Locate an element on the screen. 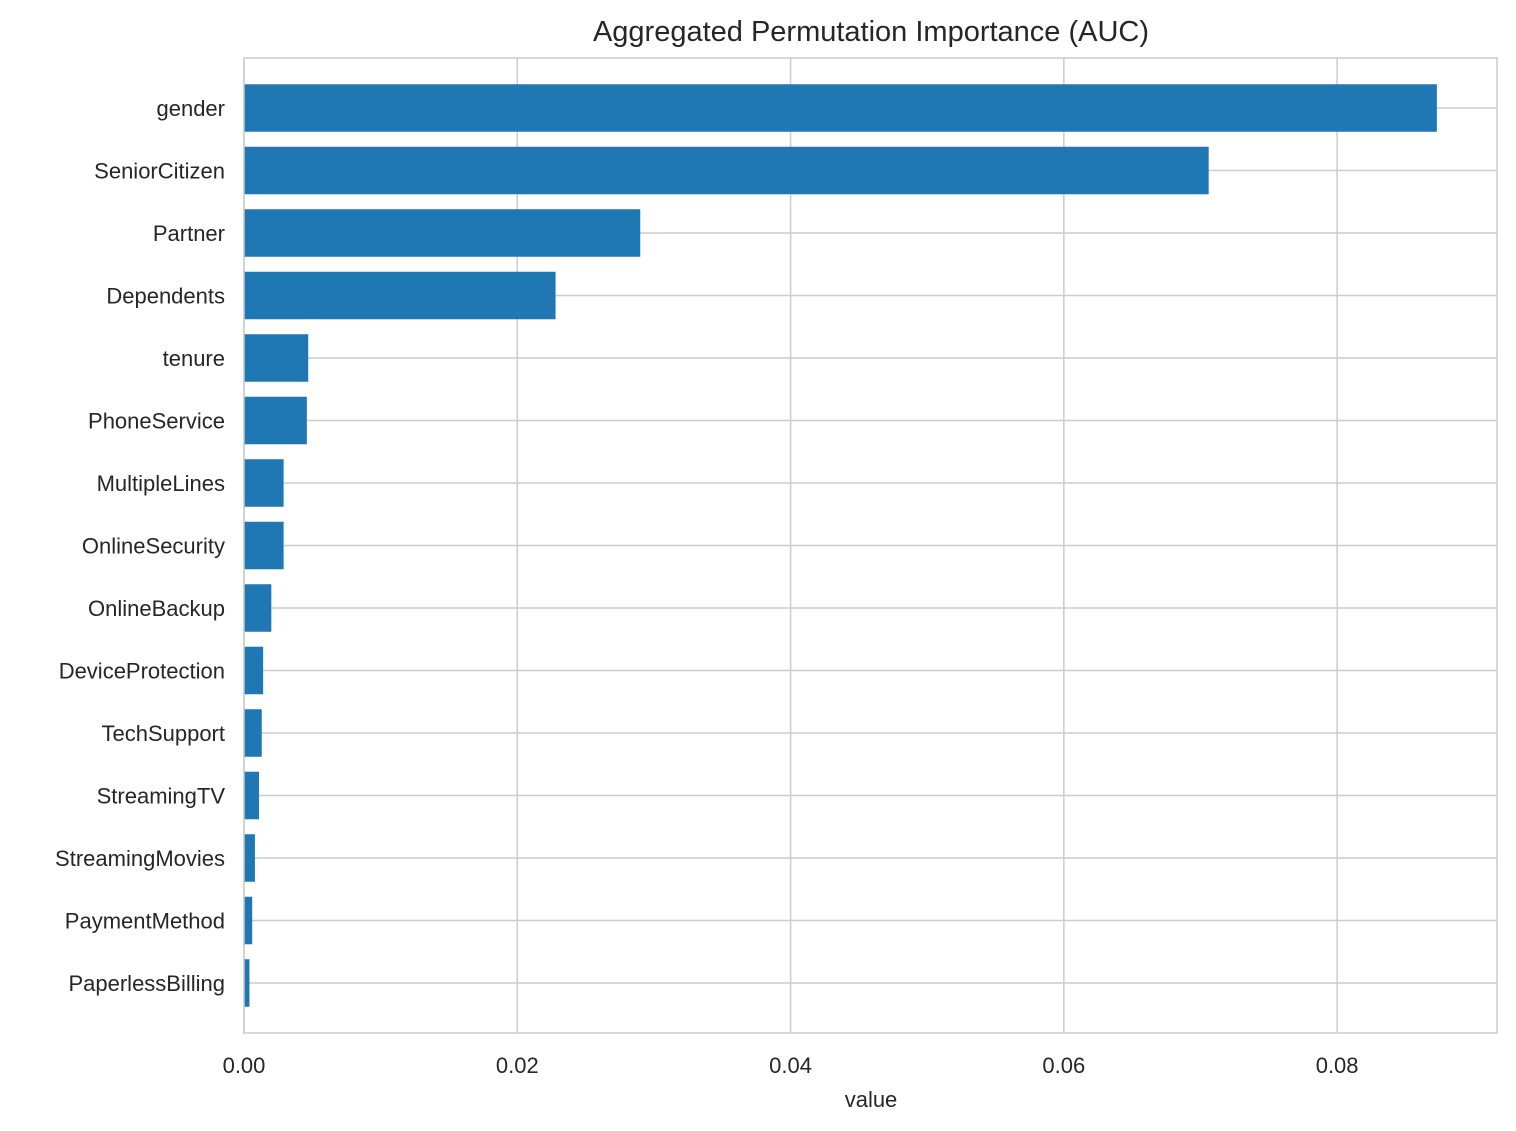 The height and width of the screenshot is (1131, 1516). x-tick-label: 0.06 is located at coordinates (1063, 1065).